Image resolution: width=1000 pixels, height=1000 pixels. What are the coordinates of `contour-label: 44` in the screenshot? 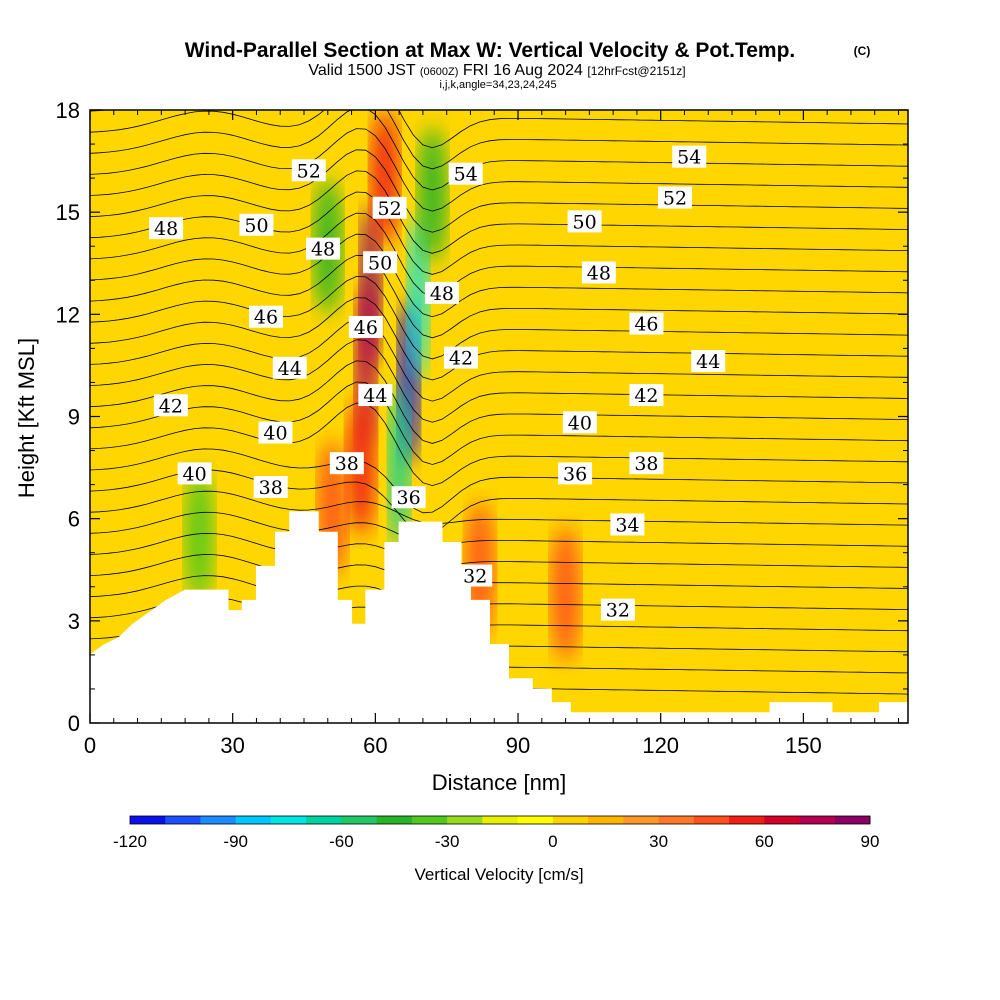 It's located at (708, 361).